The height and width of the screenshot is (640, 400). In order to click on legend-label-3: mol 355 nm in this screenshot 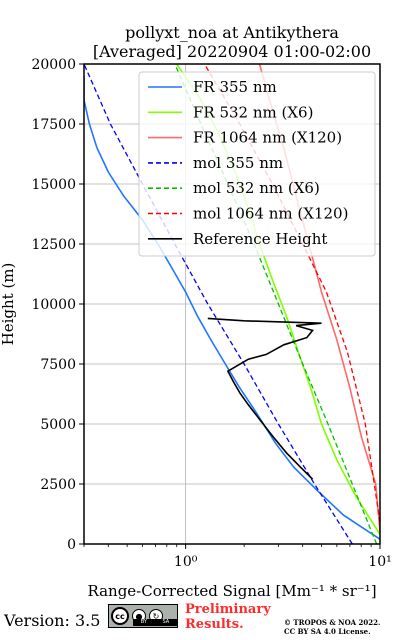, I will do `click(238, 163)`.